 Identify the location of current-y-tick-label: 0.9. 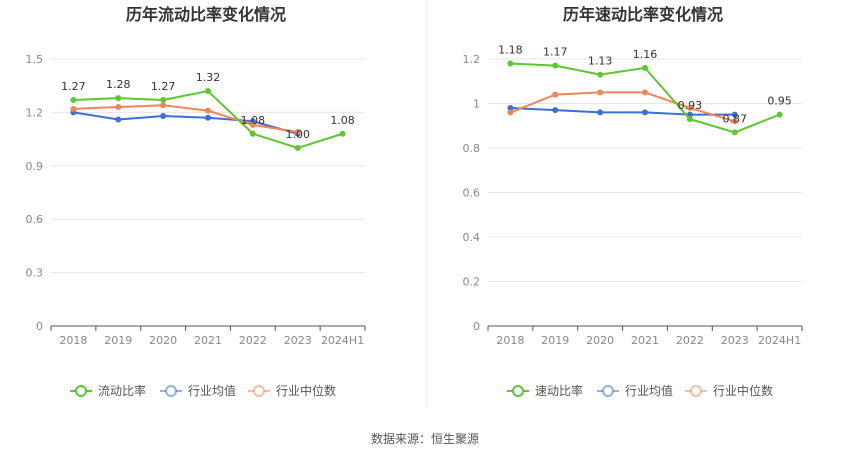
(35, 166).